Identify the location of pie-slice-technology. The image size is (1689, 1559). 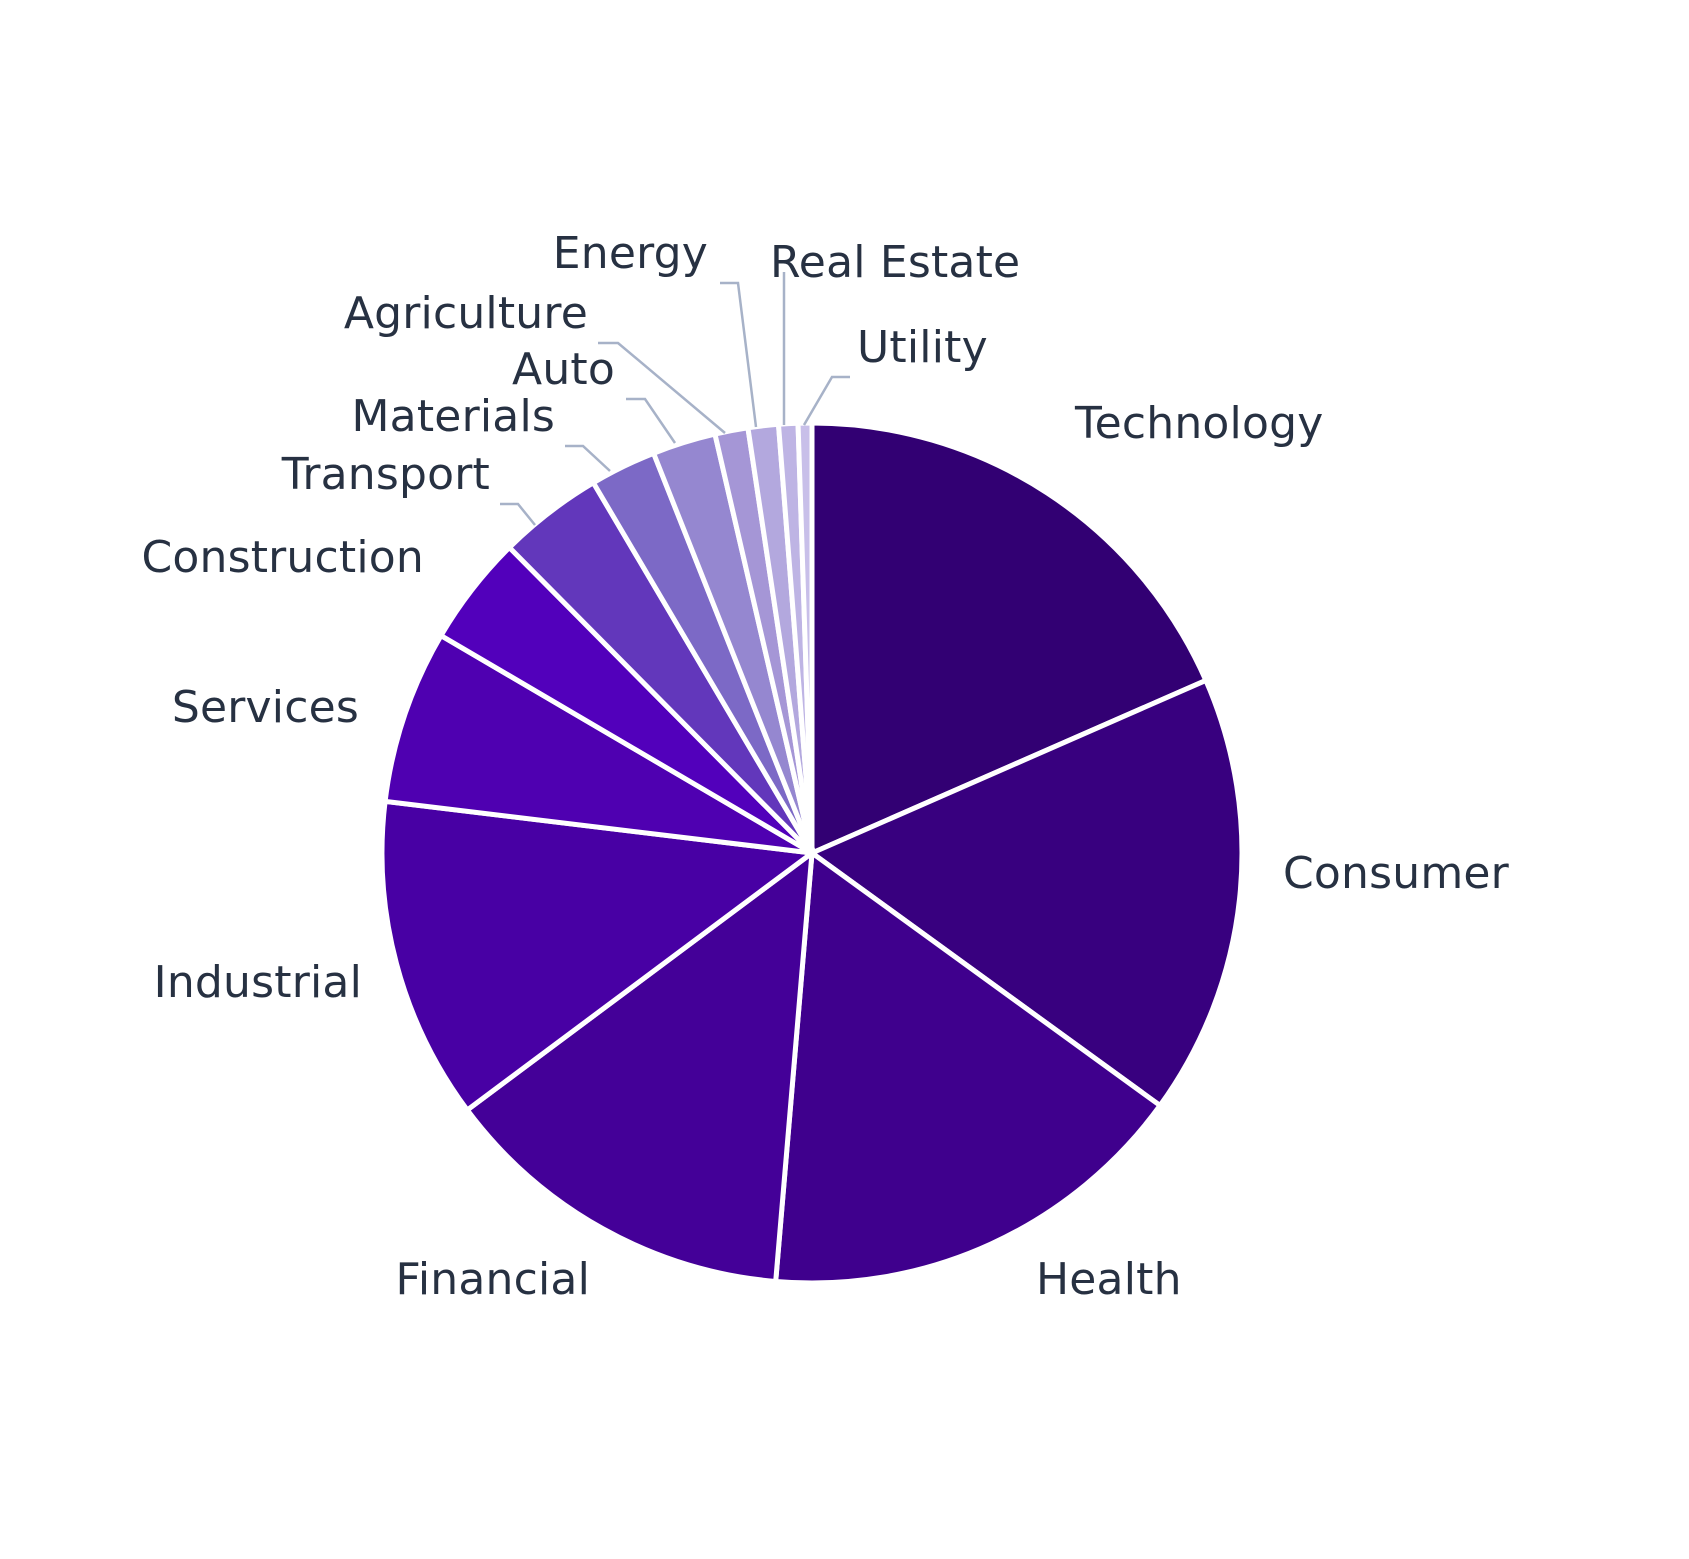
(1009, 638).